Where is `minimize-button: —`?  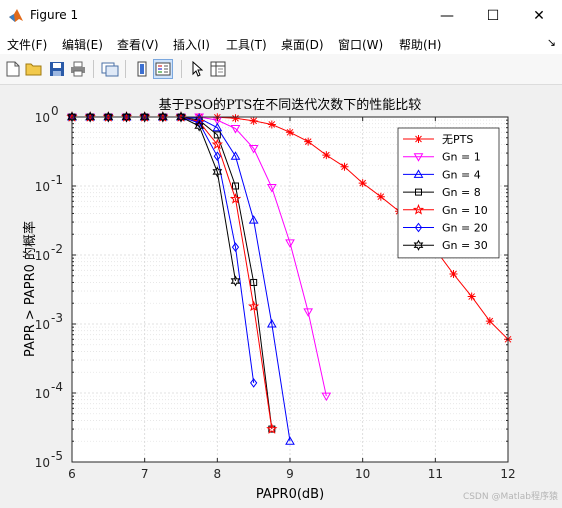 minimize-button: — is located at coordinates (447, 16).